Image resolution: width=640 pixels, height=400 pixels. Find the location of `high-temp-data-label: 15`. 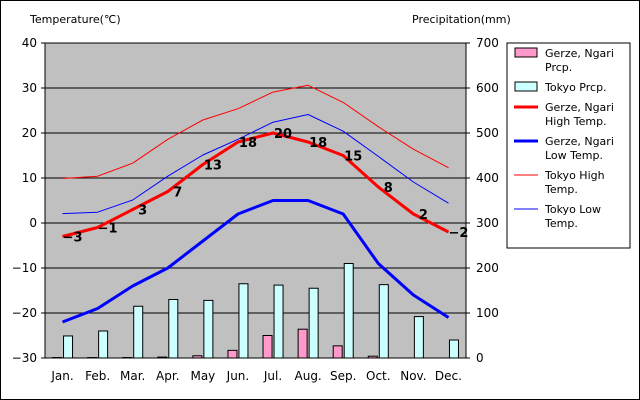

high-temp-data-label: 15 is located at coordinates (353, 157).